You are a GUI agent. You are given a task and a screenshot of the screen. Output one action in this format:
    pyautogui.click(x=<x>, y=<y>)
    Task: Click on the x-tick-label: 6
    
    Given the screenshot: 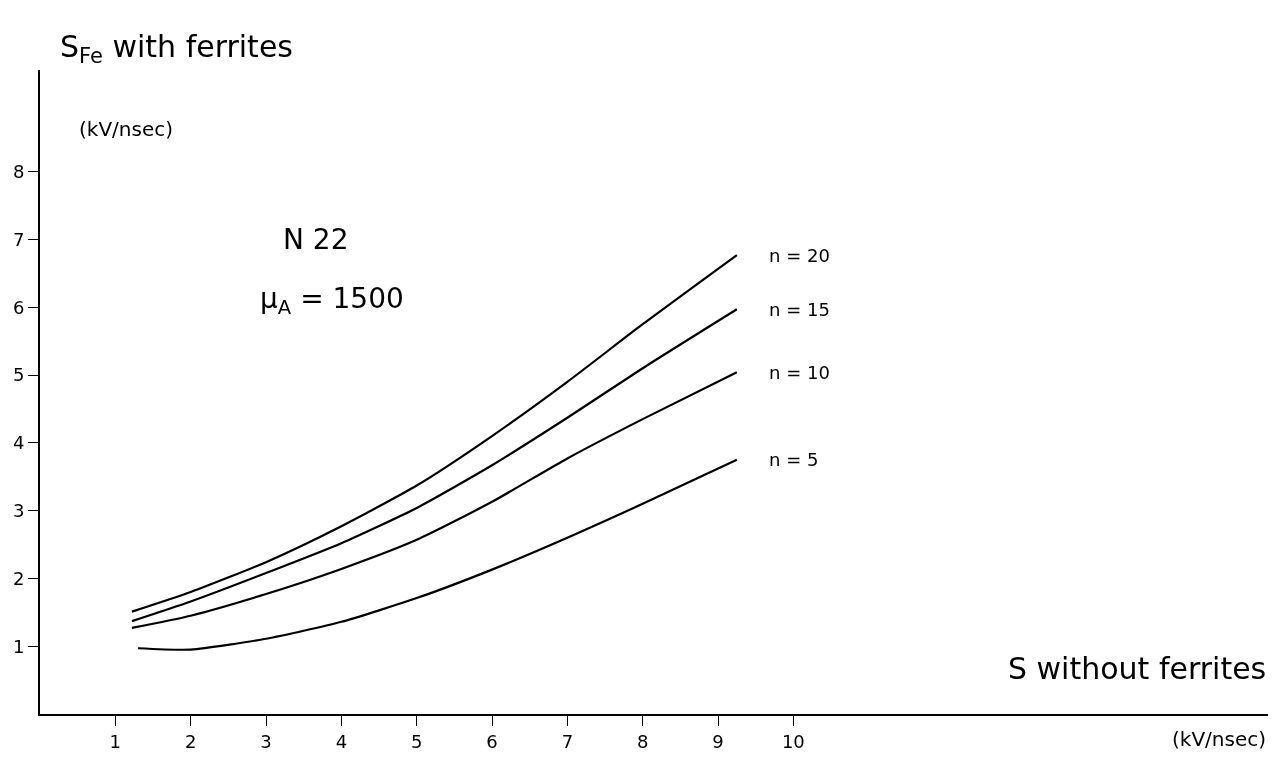 What is the action you would take?
    pyautogui.click(x=492, y=741)
    